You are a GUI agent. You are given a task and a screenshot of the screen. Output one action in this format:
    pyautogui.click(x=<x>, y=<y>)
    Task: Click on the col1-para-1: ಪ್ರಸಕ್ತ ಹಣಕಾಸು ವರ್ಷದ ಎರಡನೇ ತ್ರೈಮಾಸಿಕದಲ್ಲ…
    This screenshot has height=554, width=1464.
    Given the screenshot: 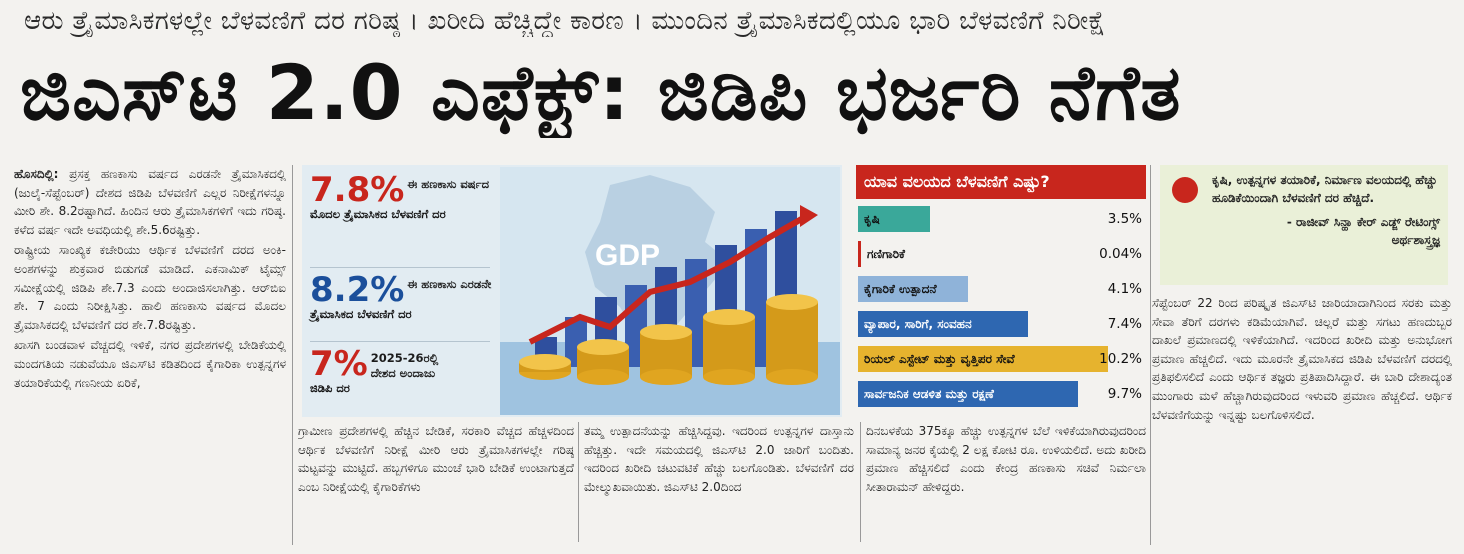 What is the action you would take?
    pyautogui.click(x=150, y=202)
    